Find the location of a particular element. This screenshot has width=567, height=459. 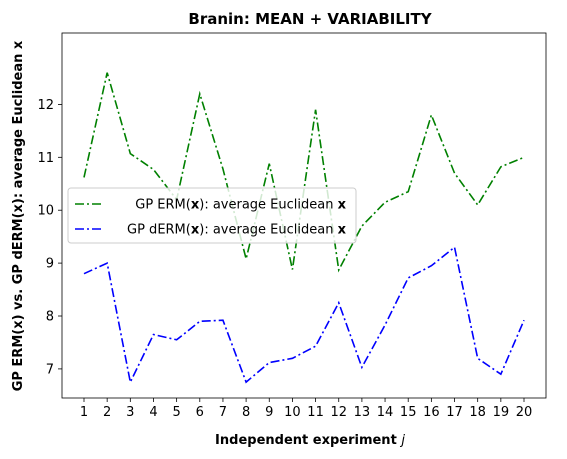

x-tick-label: 5 is located at coordinates (176, 412).